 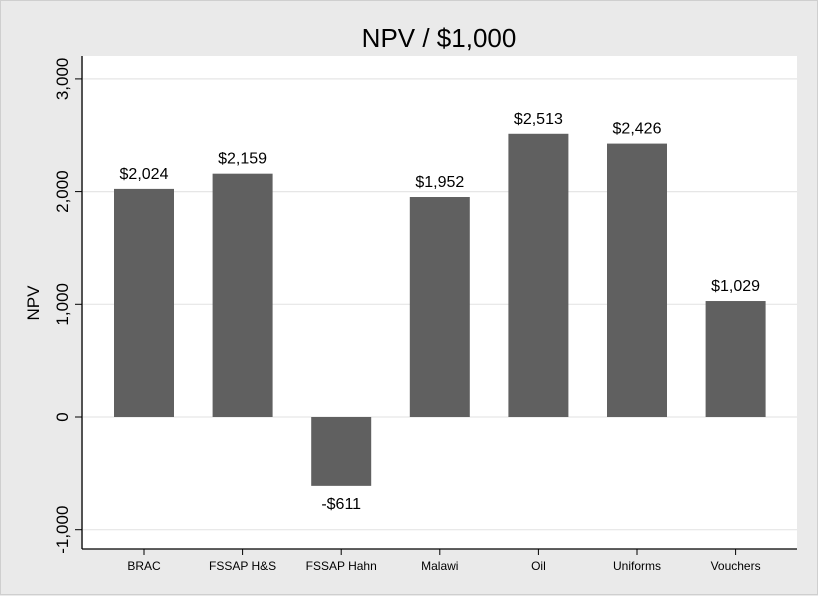 What do you see at coordinates (62, 191) in the screenshot?
I see `y-tick-label: 2,000` at bounding box center [62, 191].